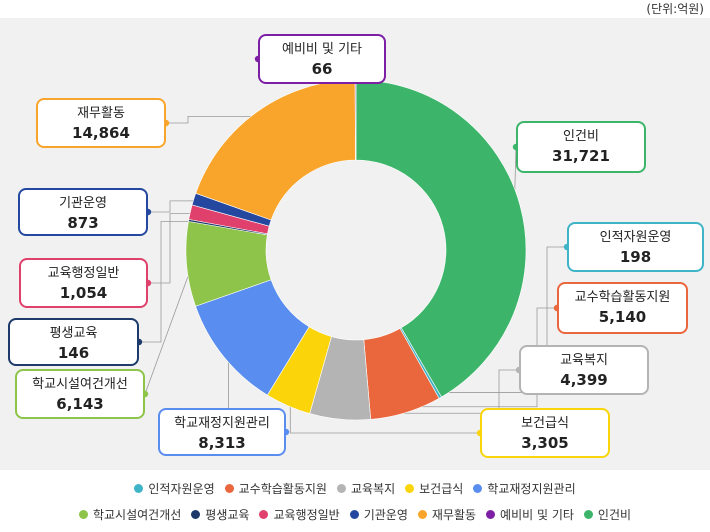  I want to click on callout-name: 교육행정일반, so click(83, 273).